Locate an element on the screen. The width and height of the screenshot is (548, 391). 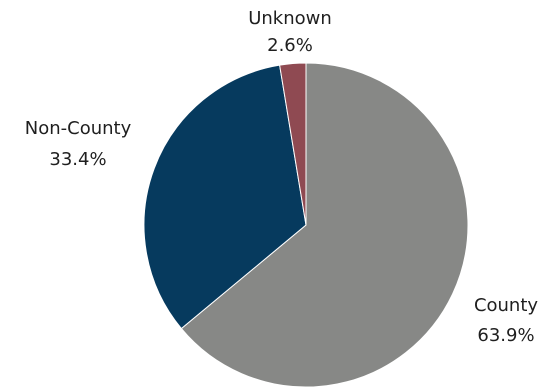
slice-value-label-non-county: 33.4% is located at coordinates (77, 159).